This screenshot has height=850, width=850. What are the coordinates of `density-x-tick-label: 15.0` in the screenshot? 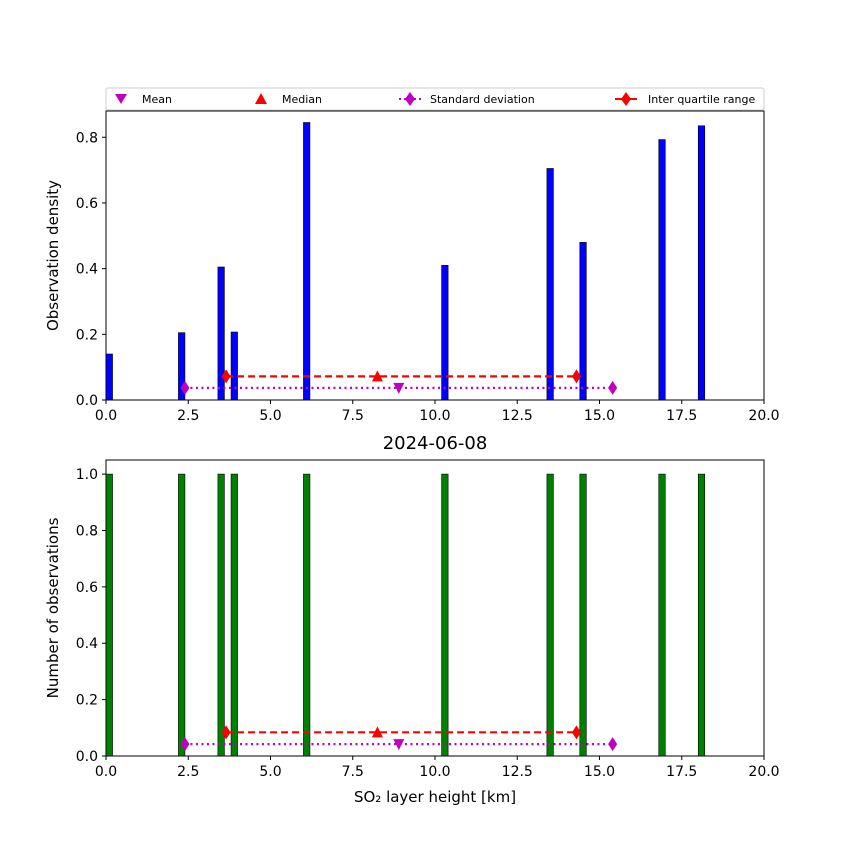 It's located at (599, 416).